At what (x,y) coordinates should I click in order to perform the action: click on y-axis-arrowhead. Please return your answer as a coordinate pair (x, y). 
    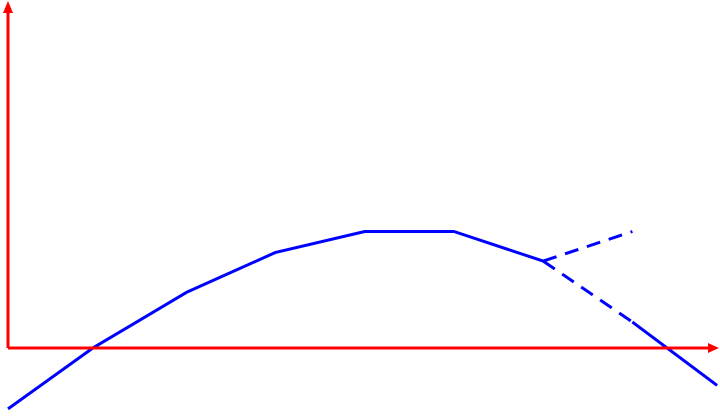
    Looking at the image, I should click on (8, 7).